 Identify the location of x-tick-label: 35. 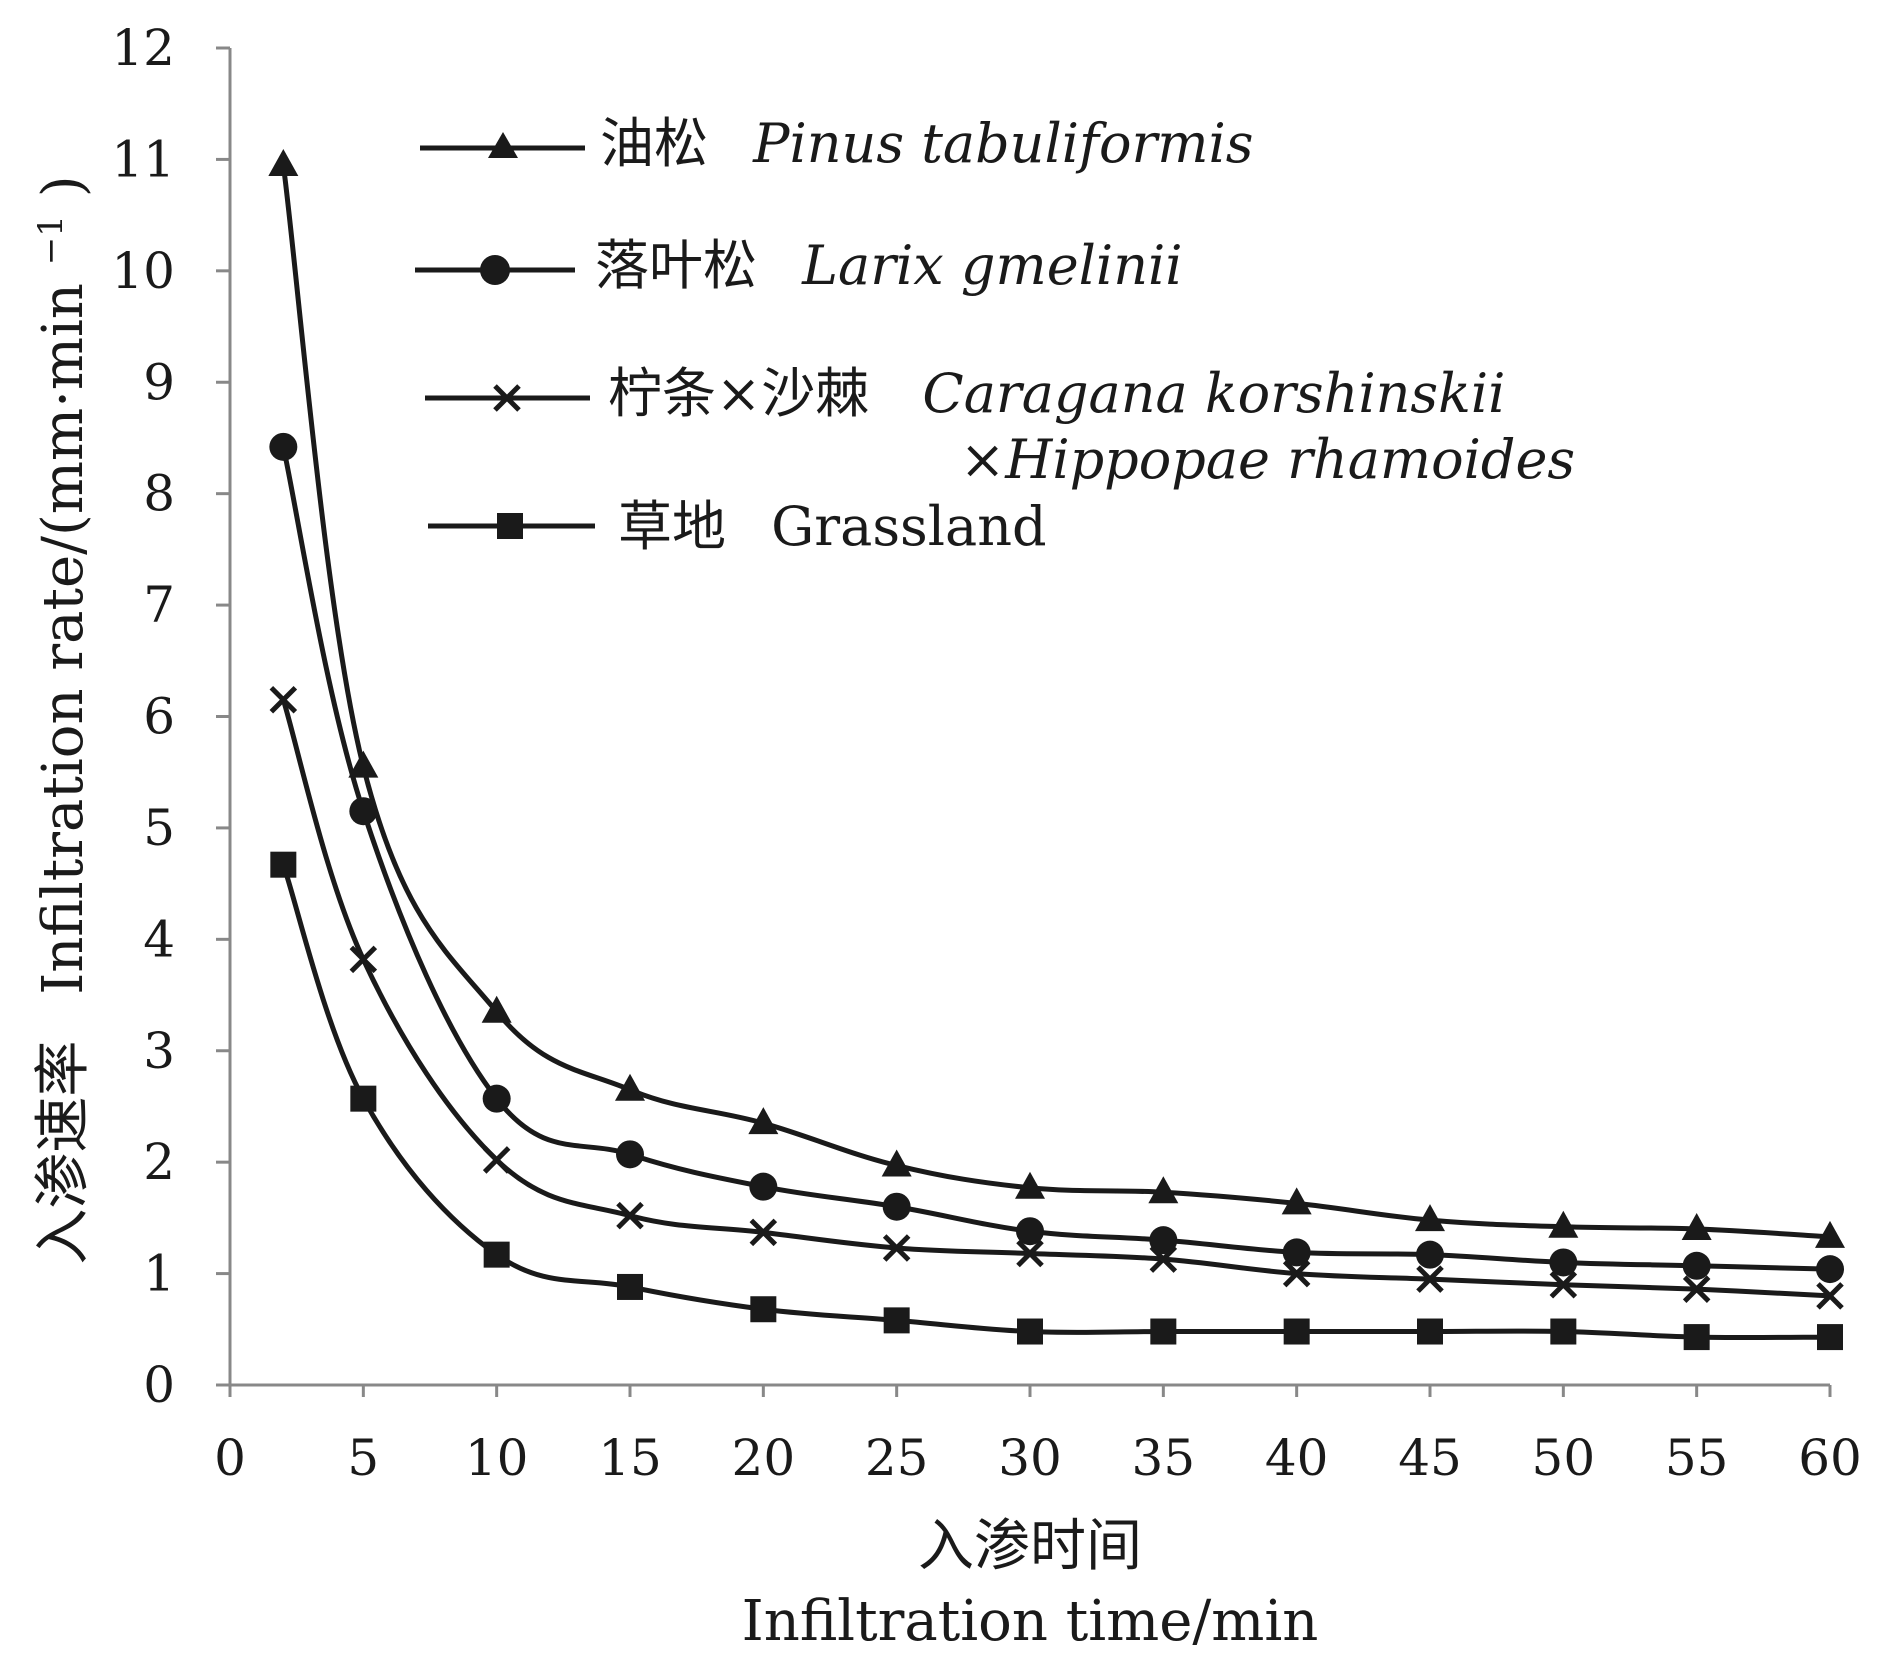
(1164, 1458).